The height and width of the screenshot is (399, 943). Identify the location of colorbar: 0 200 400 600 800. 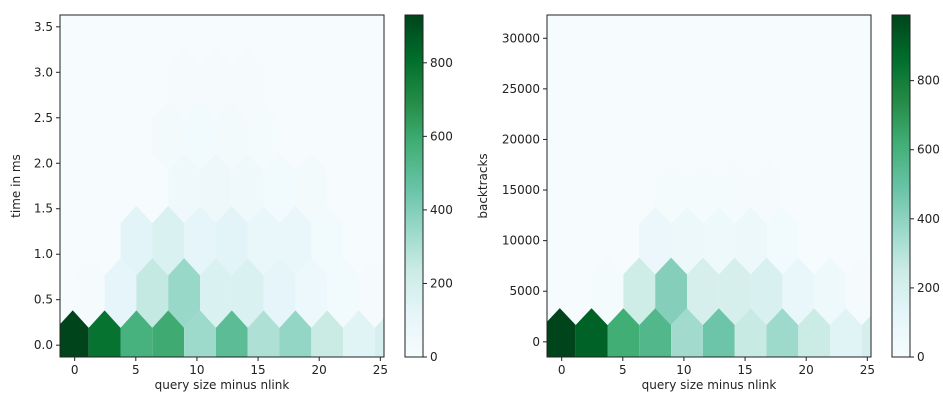
(915, 189).